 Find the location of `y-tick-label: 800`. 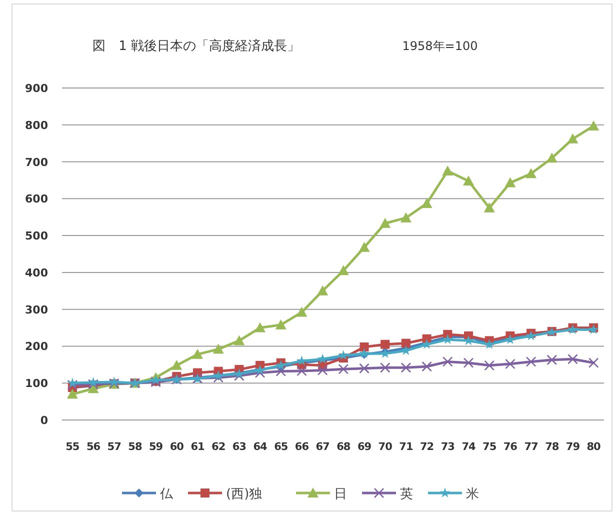

y-tick-label: 800 is located at coordinates (36, 125).